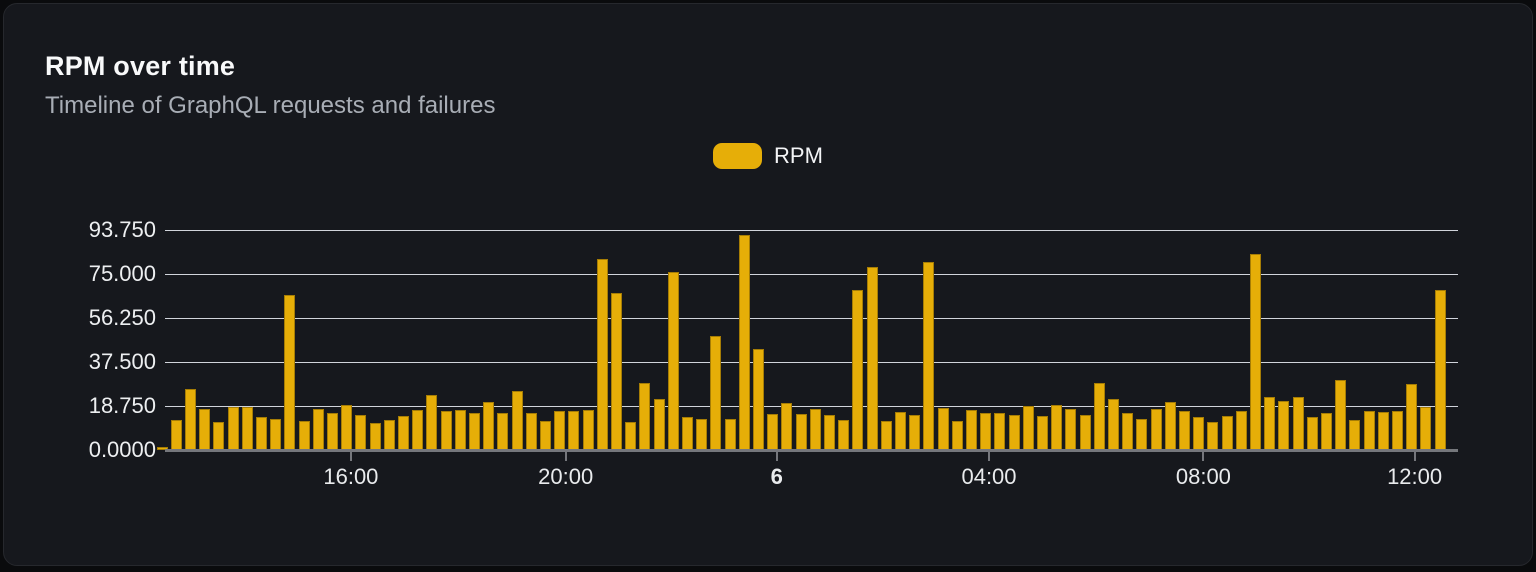 Image resolution: width=1536 pixels, height=572 pixels. What do you see at coordinates (768, 156) in the screenshot?
I see `legend-item-rpm: RPM` at bounding box center [768, 156].